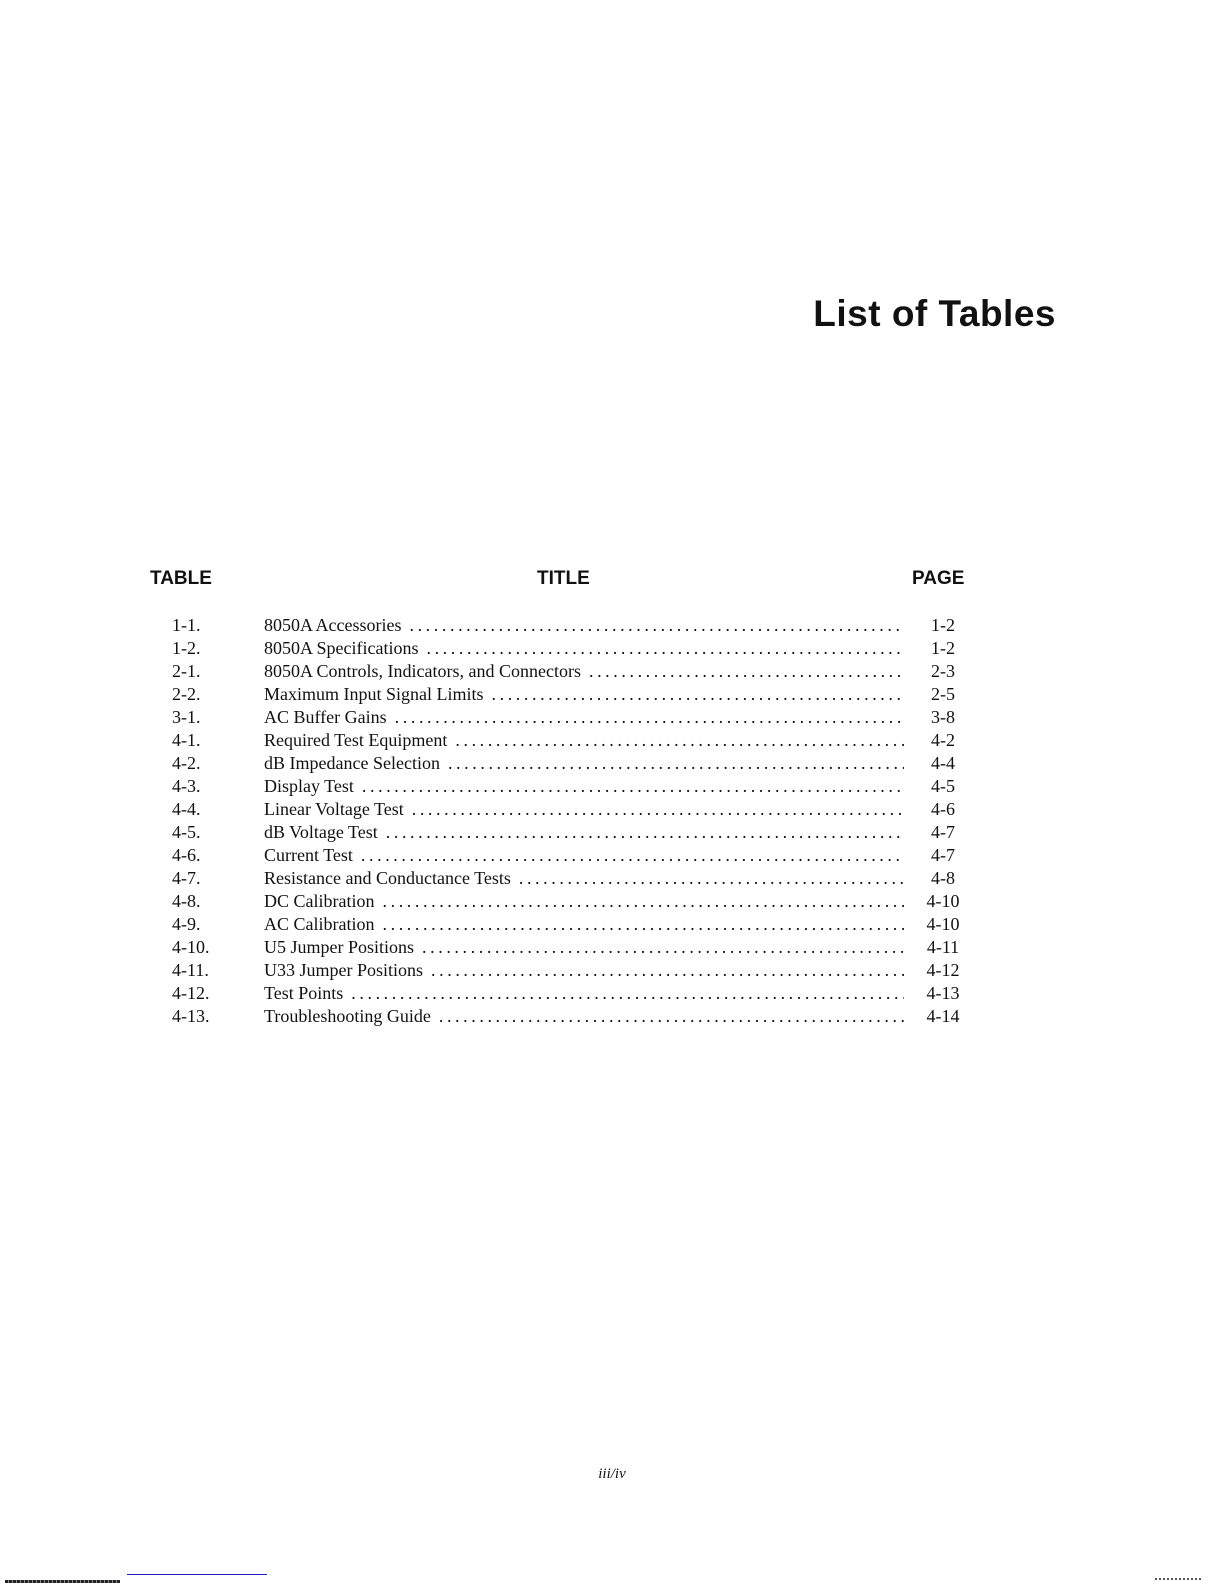 The width and height of the screenshot is (1224, 1584). I want to click on table-number: 2-1., so click(186, 671).